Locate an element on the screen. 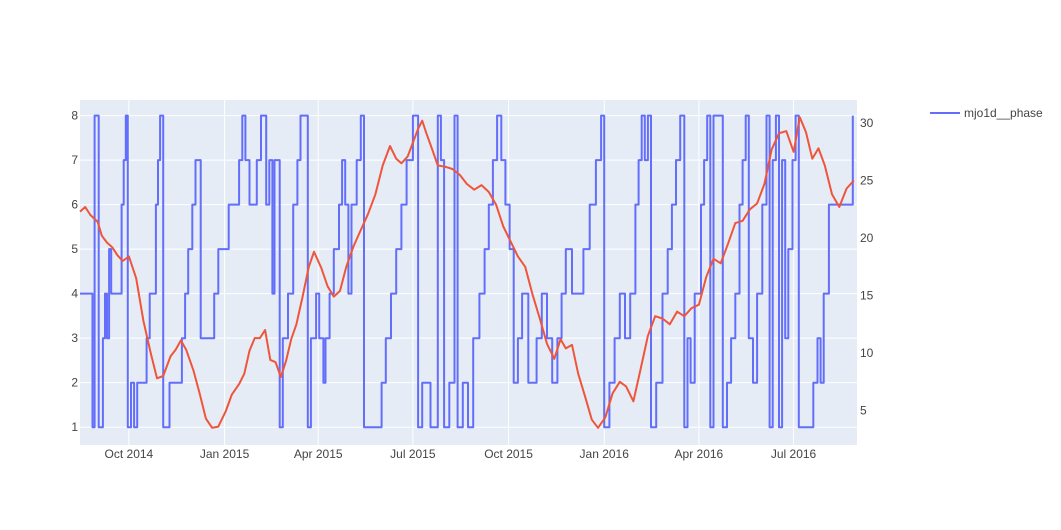 The image size is (1061, 530). y-left-tick-label: 4 is located at coordinates (74, 294).